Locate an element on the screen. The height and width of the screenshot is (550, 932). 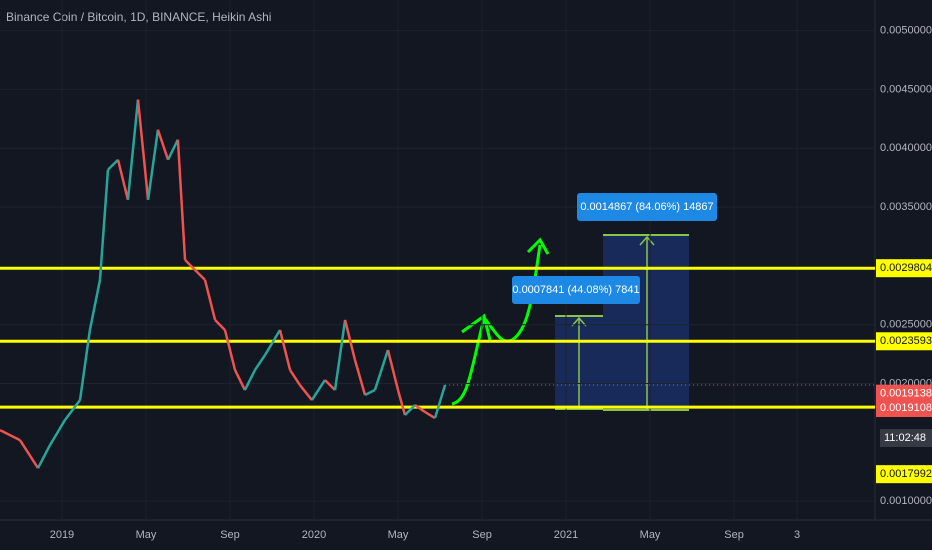
drawn-arrow is located at coordinates (496, 325).